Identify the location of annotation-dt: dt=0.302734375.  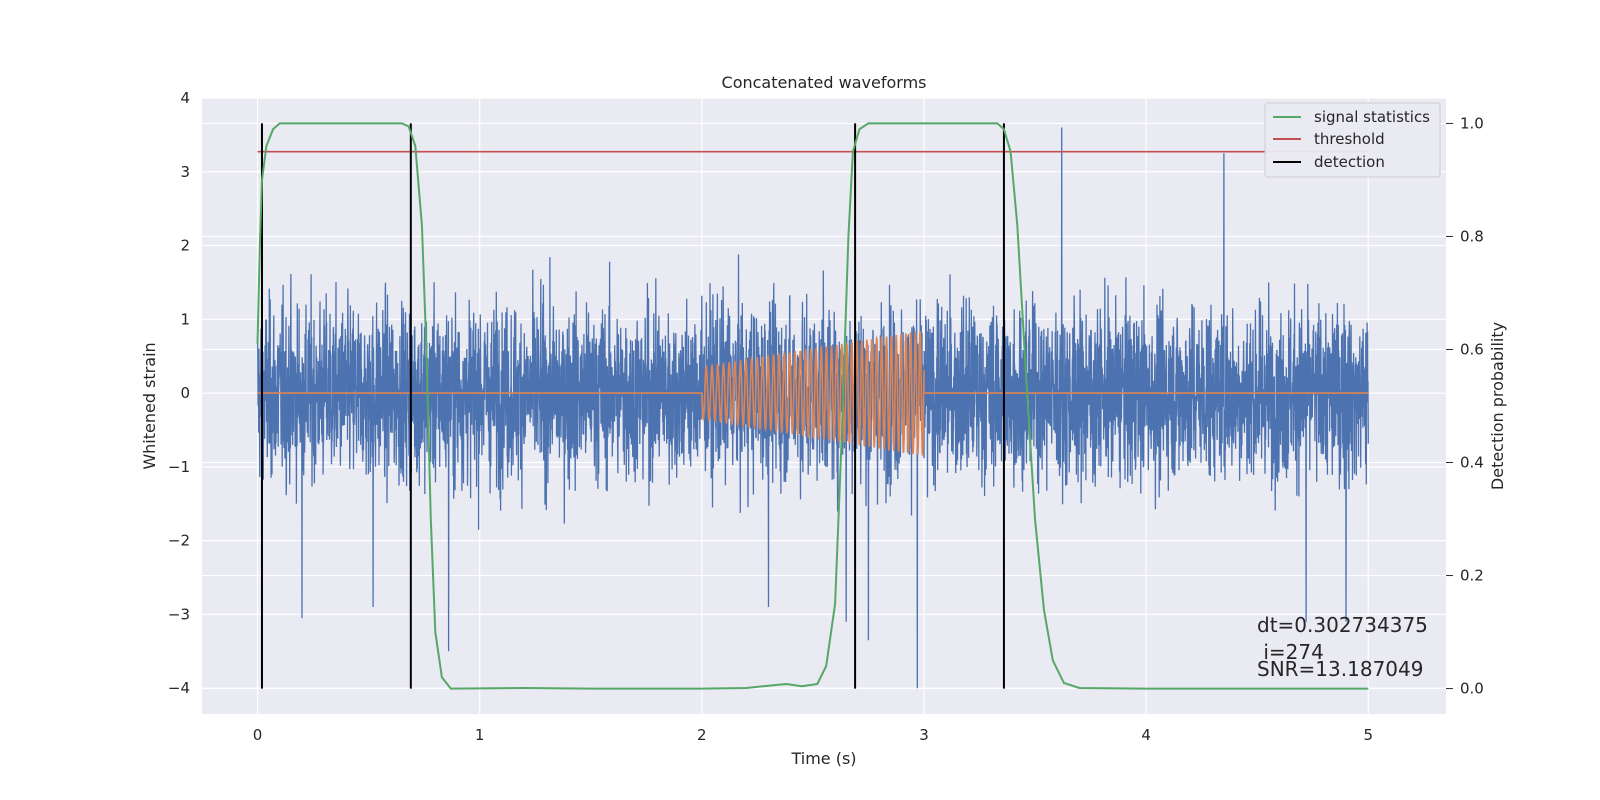
(1342, 625).